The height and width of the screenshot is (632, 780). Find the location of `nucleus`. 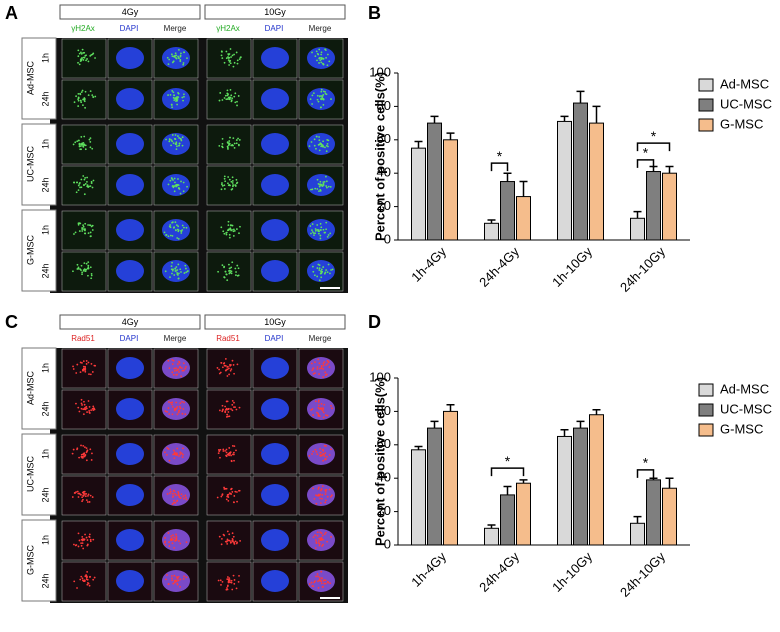

nucleus is located at coordinates (130, 58).